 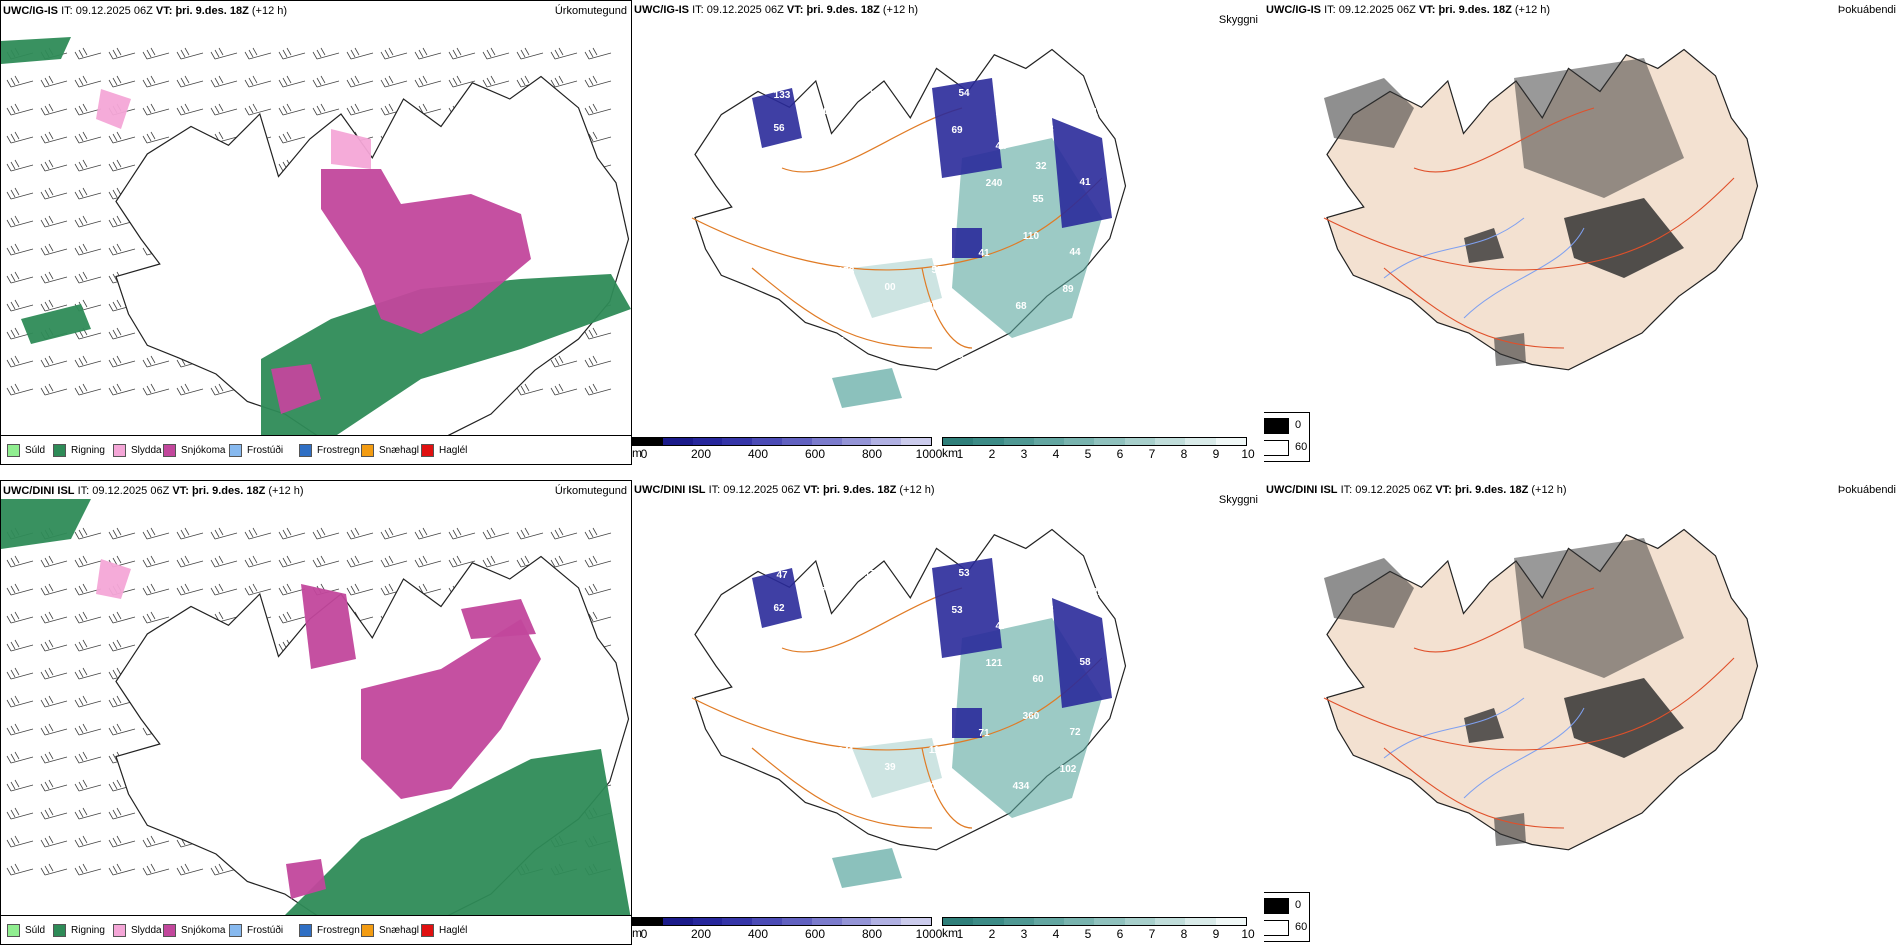 I want to click on ceiling-value-label: 63, so click(x=974, y=323).